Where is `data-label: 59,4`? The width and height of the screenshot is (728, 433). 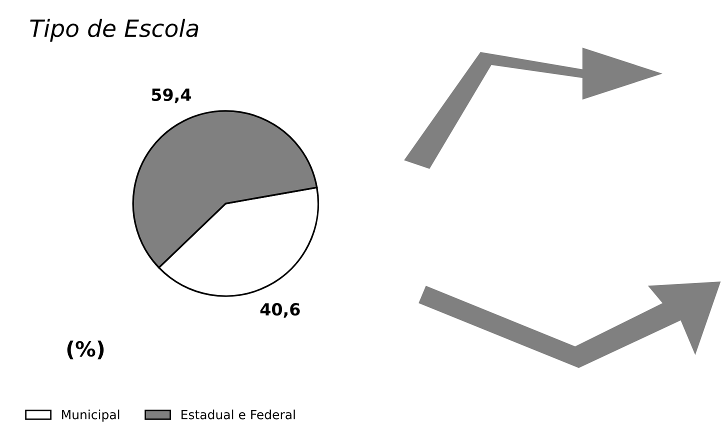 data-label: 59,4 is located at coordinates (171, 96).